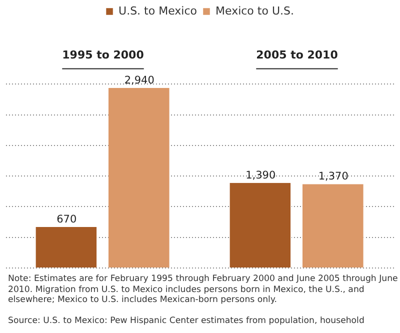 The height and width of the screenshot is (333, 400). Describe the element at coordinates (203, 290) in the screenshot. I see `text: Note: Estimates are for February 1995 through February 2000 and June 2005 through June 2010. Migration from U.S. to Mexico includes persons born in Mexico, the U.S., and elsewhere; Mexico to U.S. includes Mexican-born persons only.` at that location.